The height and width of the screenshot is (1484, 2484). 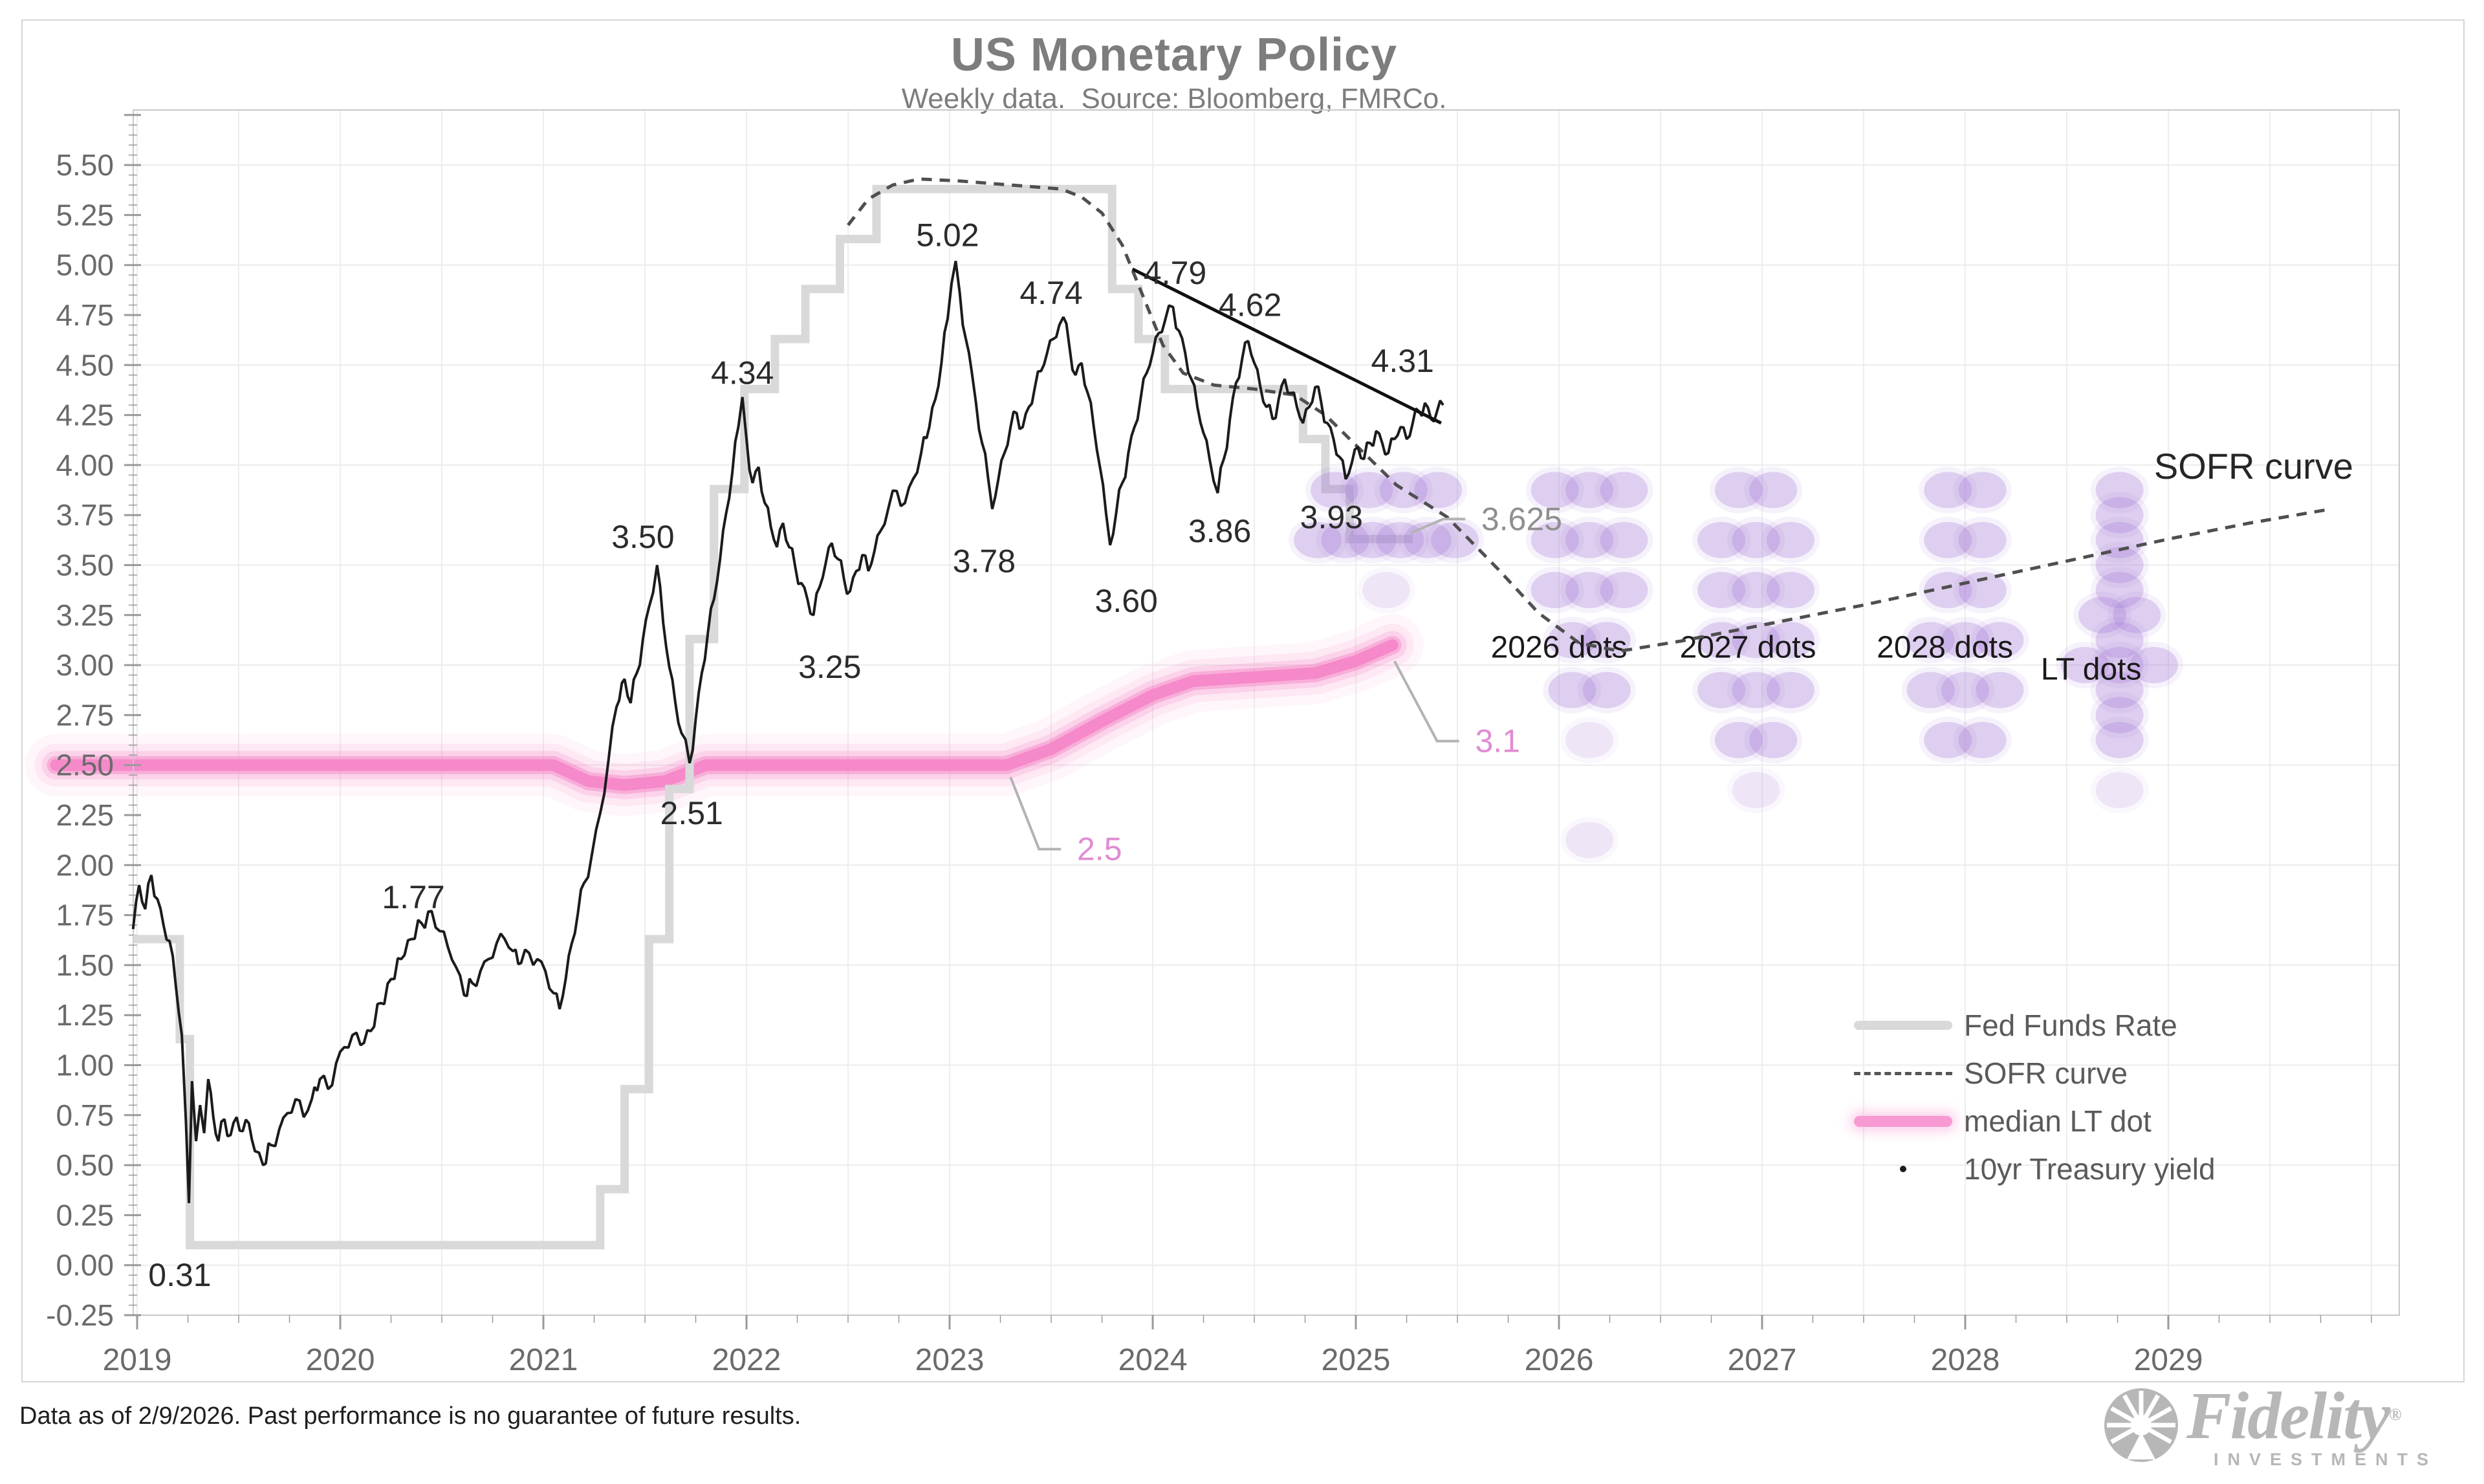 What do you see at coordinates (2046, 1073) in the screenshot?
I see `legend-item-label: SOFR curve` at bounding box center [2046, 1073].